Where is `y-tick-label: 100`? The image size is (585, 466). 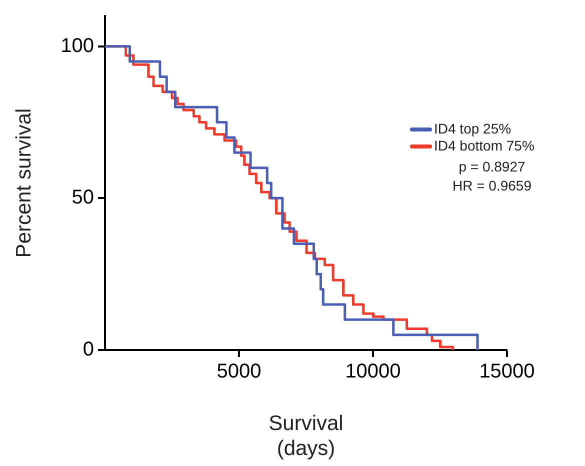 y-tick-label: 100 is located at coordinates (77, 45).